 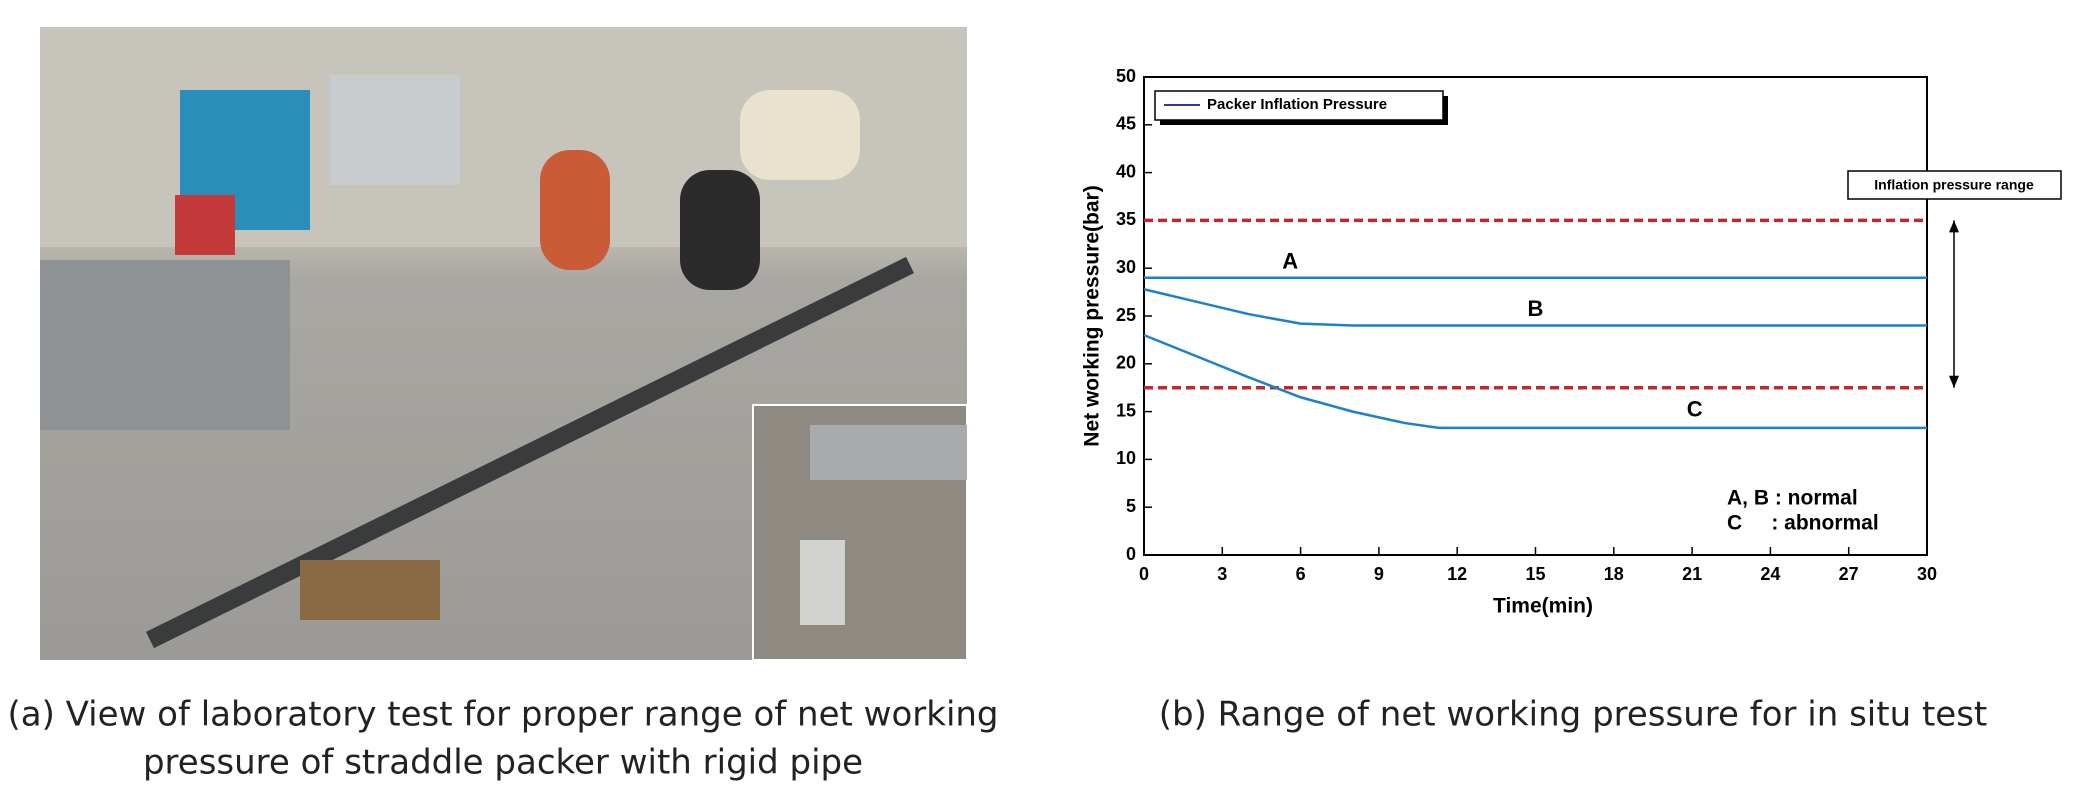 What do you see at coordinates (1614, 574) in the screenshot?
I see `x-tick-label: 18` at bounding box center [1614, 574].